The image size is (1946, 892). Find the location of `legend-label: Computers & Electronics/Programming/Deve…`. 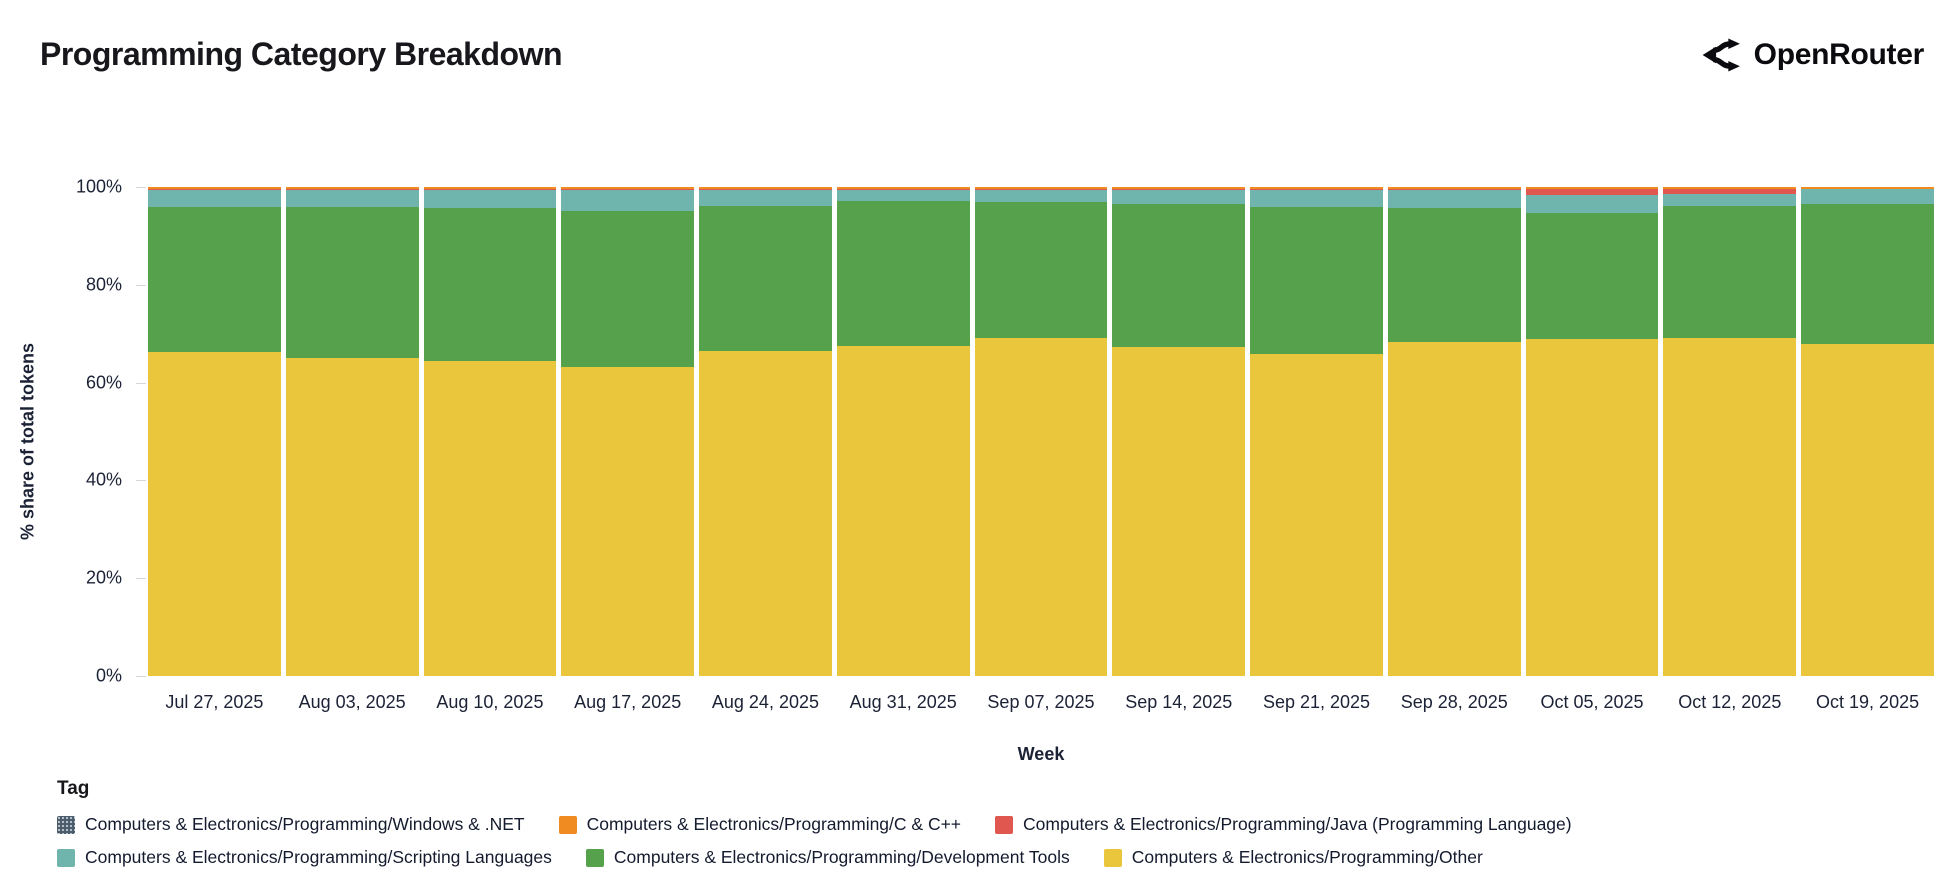

legend-label: Computers & Electronics/Programming/Deve… is located at coordinates (841, 857).